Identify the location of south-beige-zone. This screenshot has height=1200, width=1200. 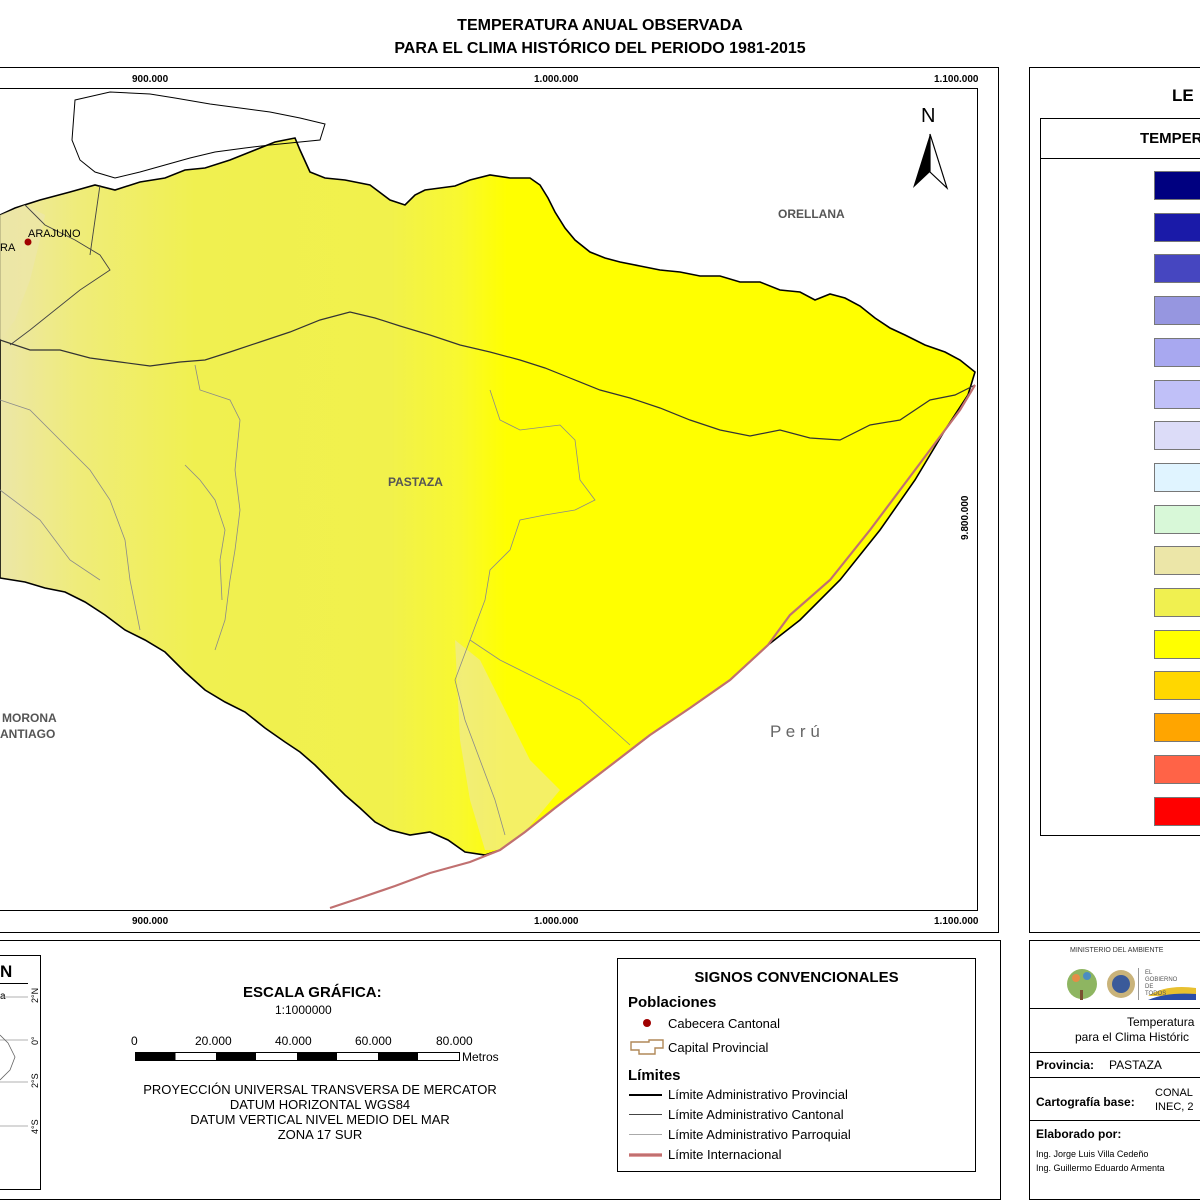
(507, 745).